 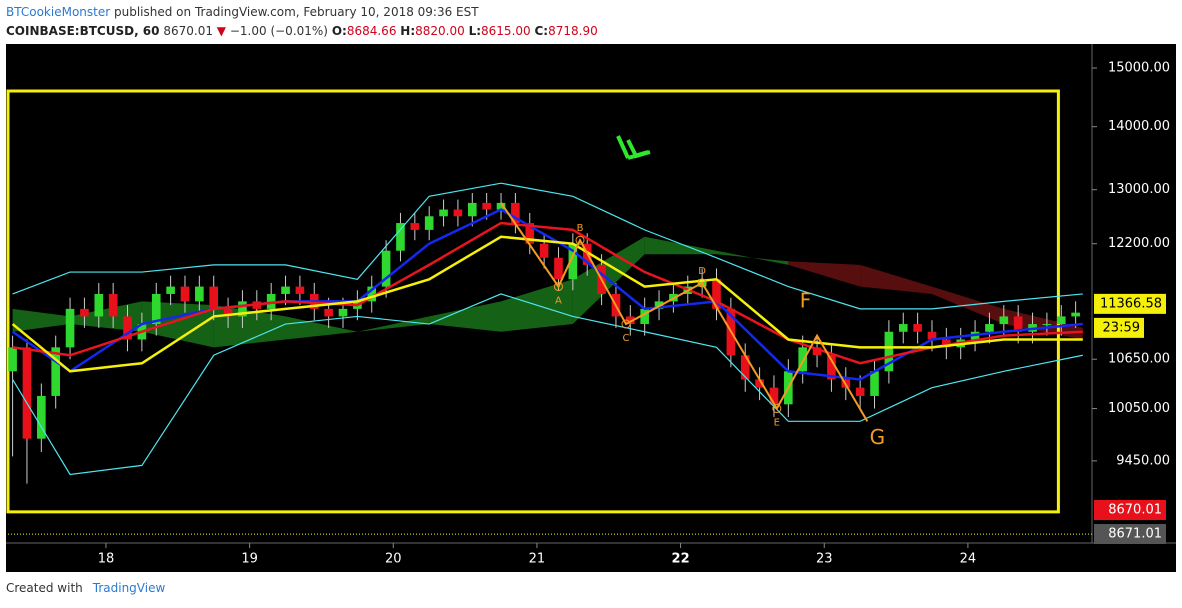 I want to click on brand: TradingView, so click(x=129, y=588).